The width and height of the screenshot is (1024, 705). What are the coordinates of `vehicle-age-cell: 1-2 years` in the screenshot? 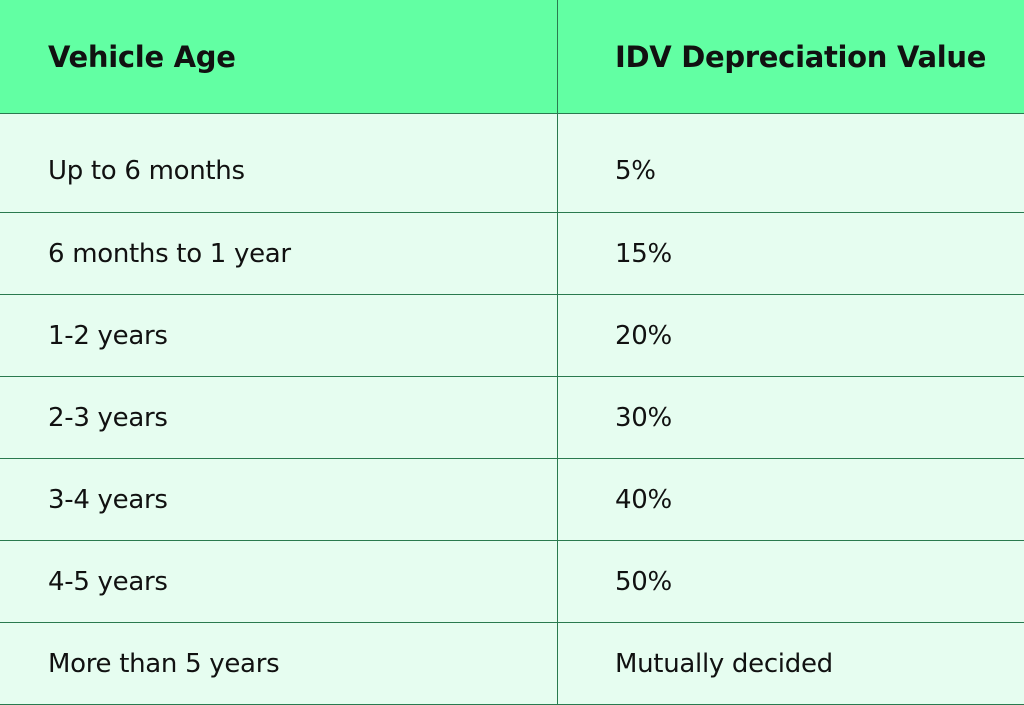 It's located at (279, 335).